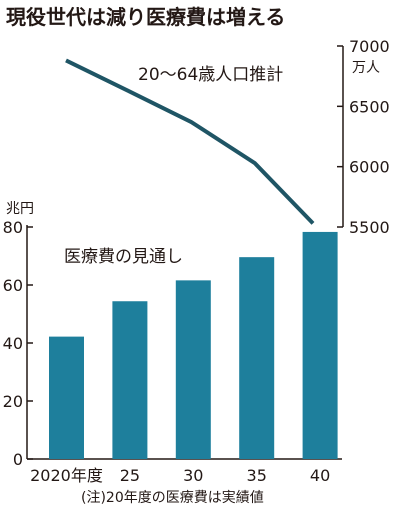 This screenshot has width=400, height=515. What do you see at coordinates (369, 167) in the screenshot?
I see `right-axis-tick-label: 6000` at bounding box center [369, 167].